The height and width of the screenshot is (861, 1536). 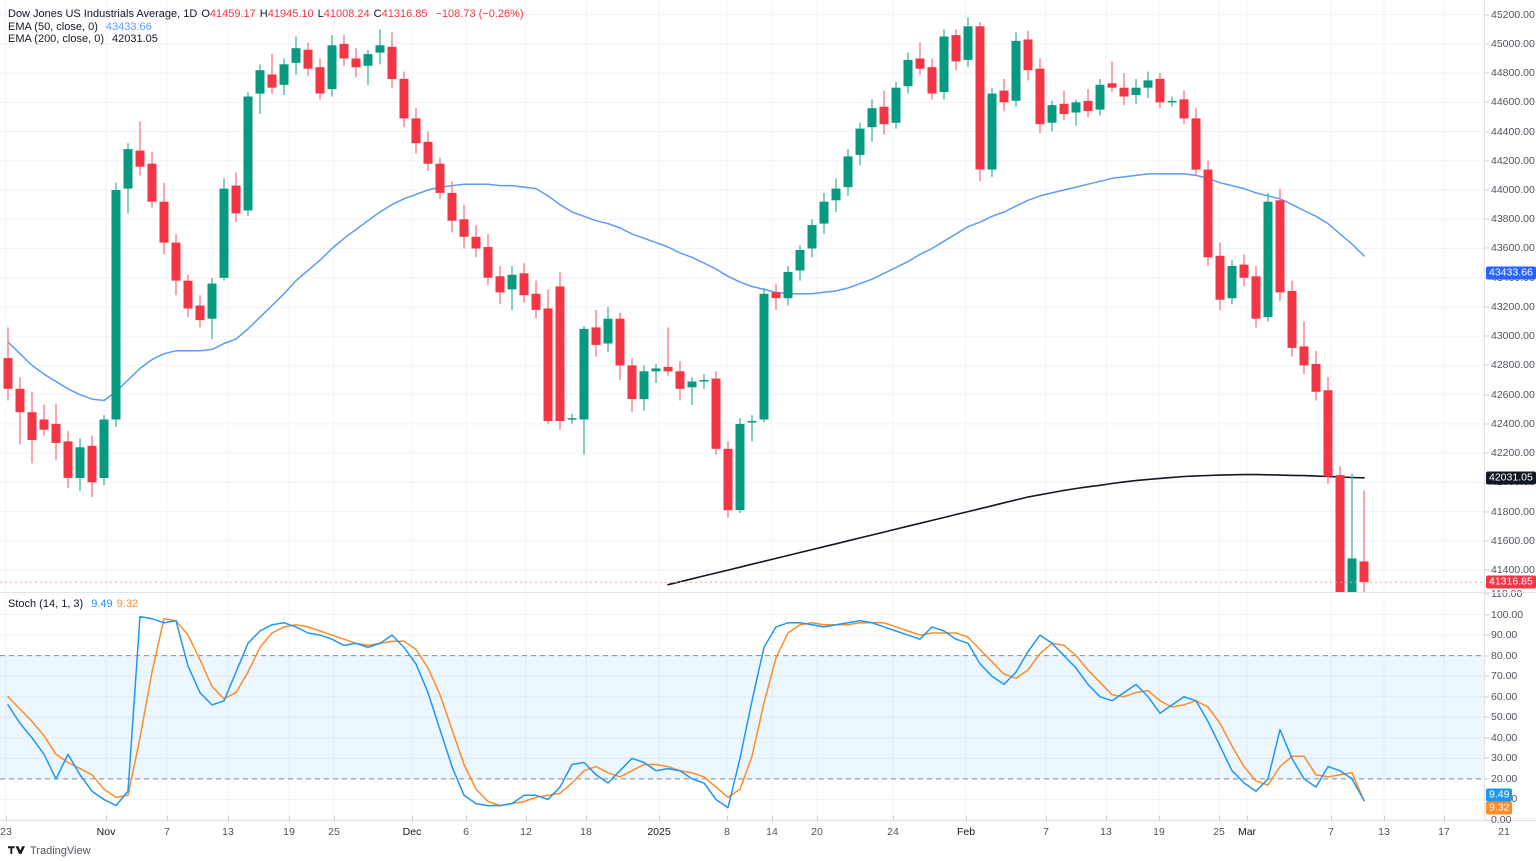 What do you see at coordinates (526, 832) in the screenshot?
I see `time-tick-label: 12` at bounding box center [526, 832].